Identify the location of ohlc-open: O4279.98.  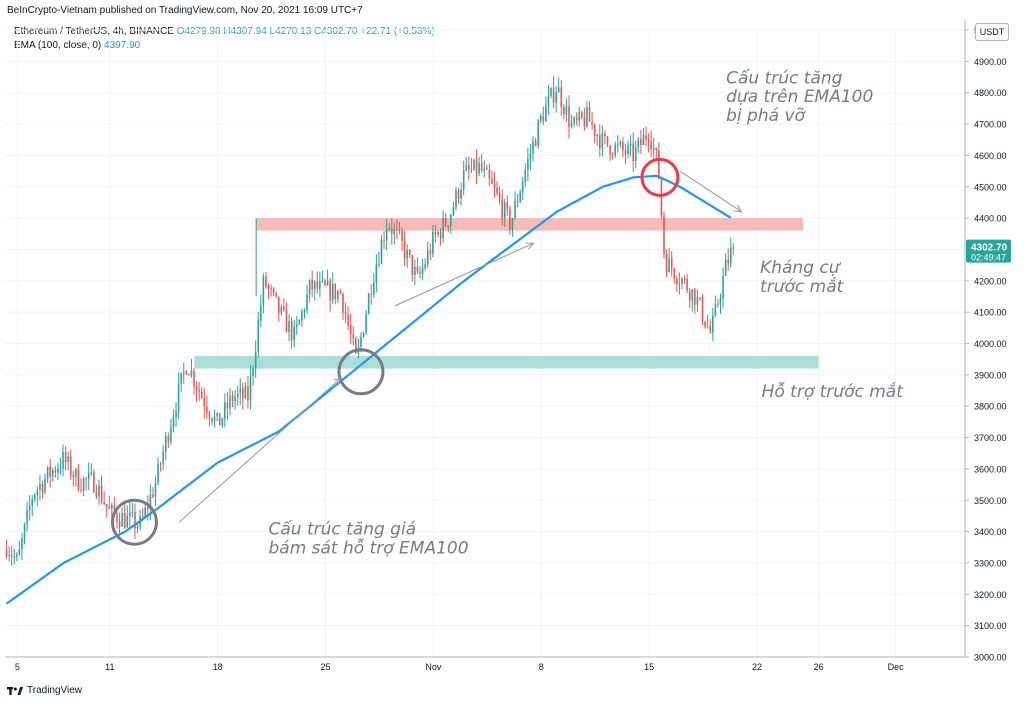
(198, 31).